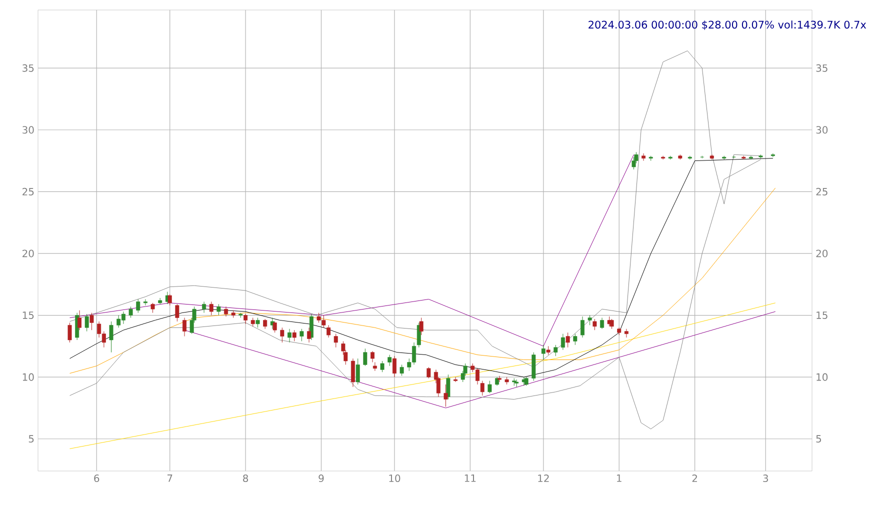 This screenshot has height=505, width=878. I want to click on x-tick-label: 7, so click(169, 478).